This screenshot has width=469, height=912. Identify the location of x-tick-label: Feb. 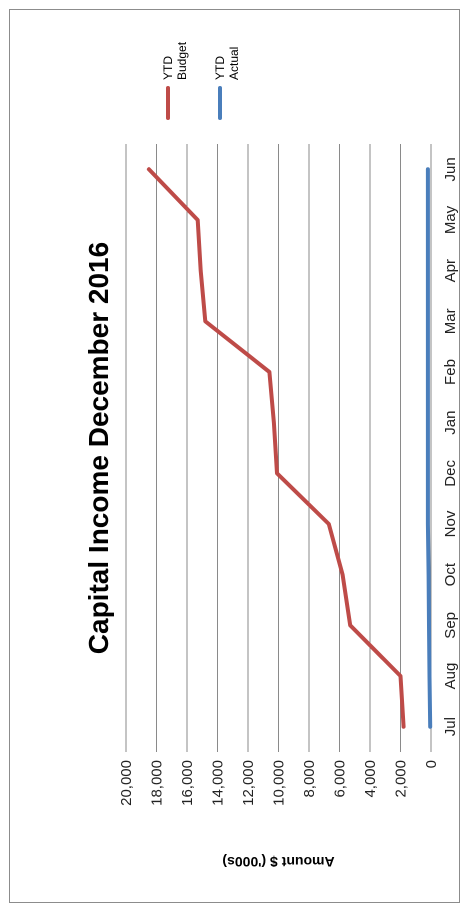
(450, 372).